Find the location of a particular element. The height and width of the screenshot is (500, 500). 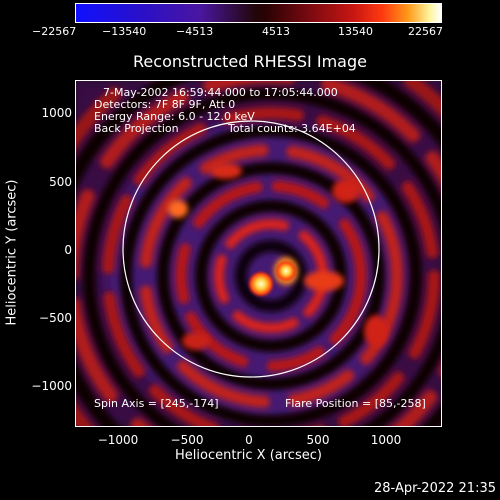

x-axis-label: Heliocentric X (arcsec) is located at coordinates (248, 455).